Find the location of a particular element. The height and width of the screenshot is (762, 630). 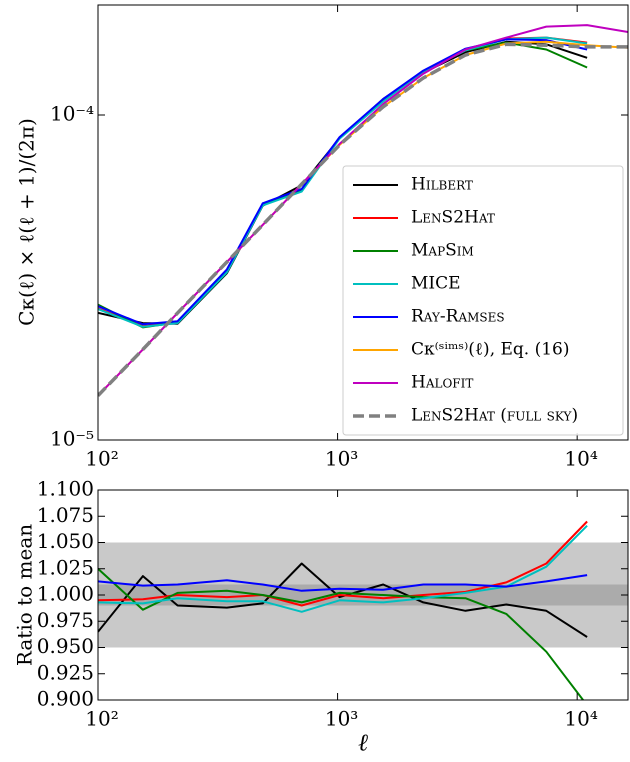

y-tick-label: 0.900 is located at coordinates (65, 699).